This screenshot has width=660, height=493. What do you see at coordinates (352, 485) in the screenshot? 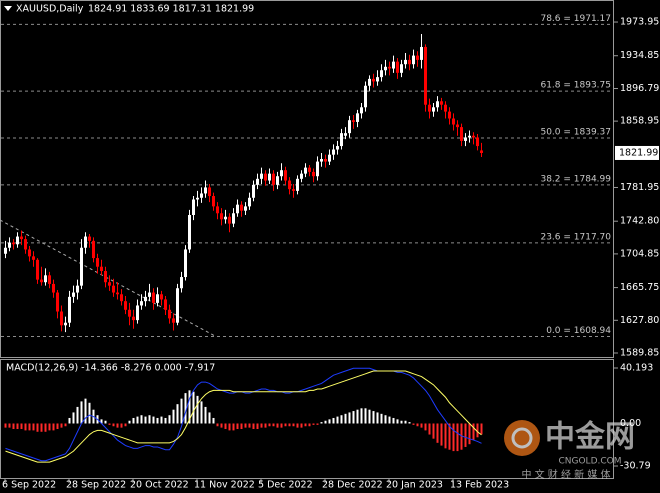
I see `x-tick-label: 28 Dec 2022` at bounding box center [352, 485].